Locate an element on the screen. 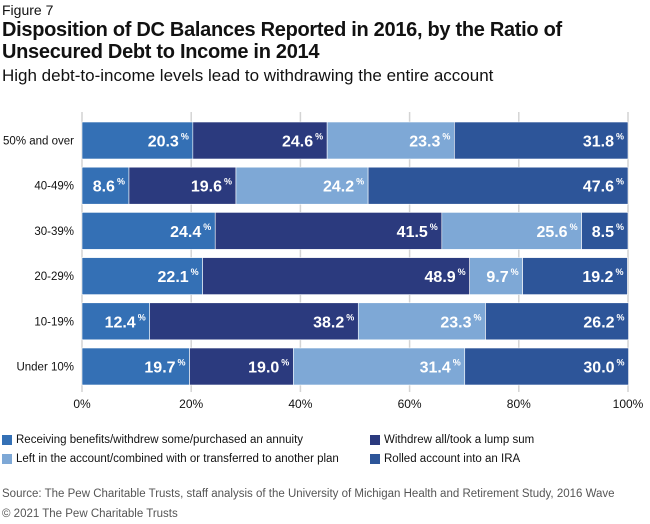 Image resolution: width=650 pixels, height=524 pixels. category-label: Under 10% is located at coordinates (45, 368).